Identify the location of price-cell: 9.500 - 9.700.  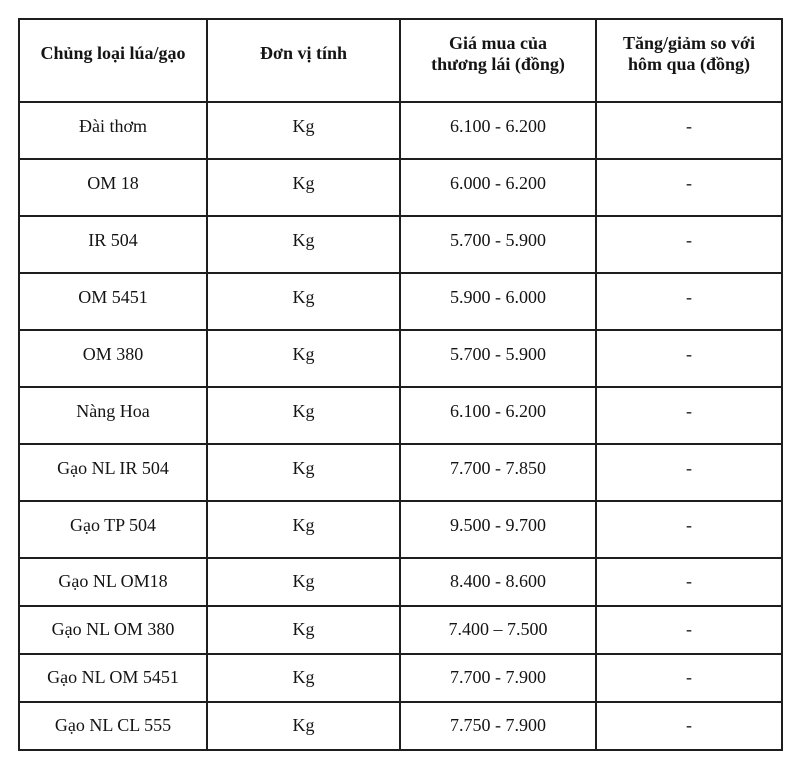
(498, 529).